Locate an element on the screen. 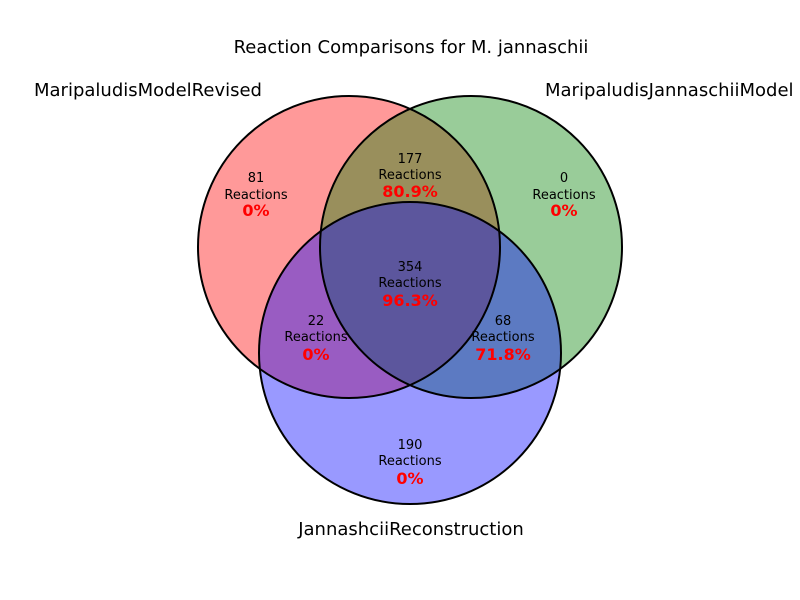  region-percent: 96.3% is located at coordinates (410, 300).